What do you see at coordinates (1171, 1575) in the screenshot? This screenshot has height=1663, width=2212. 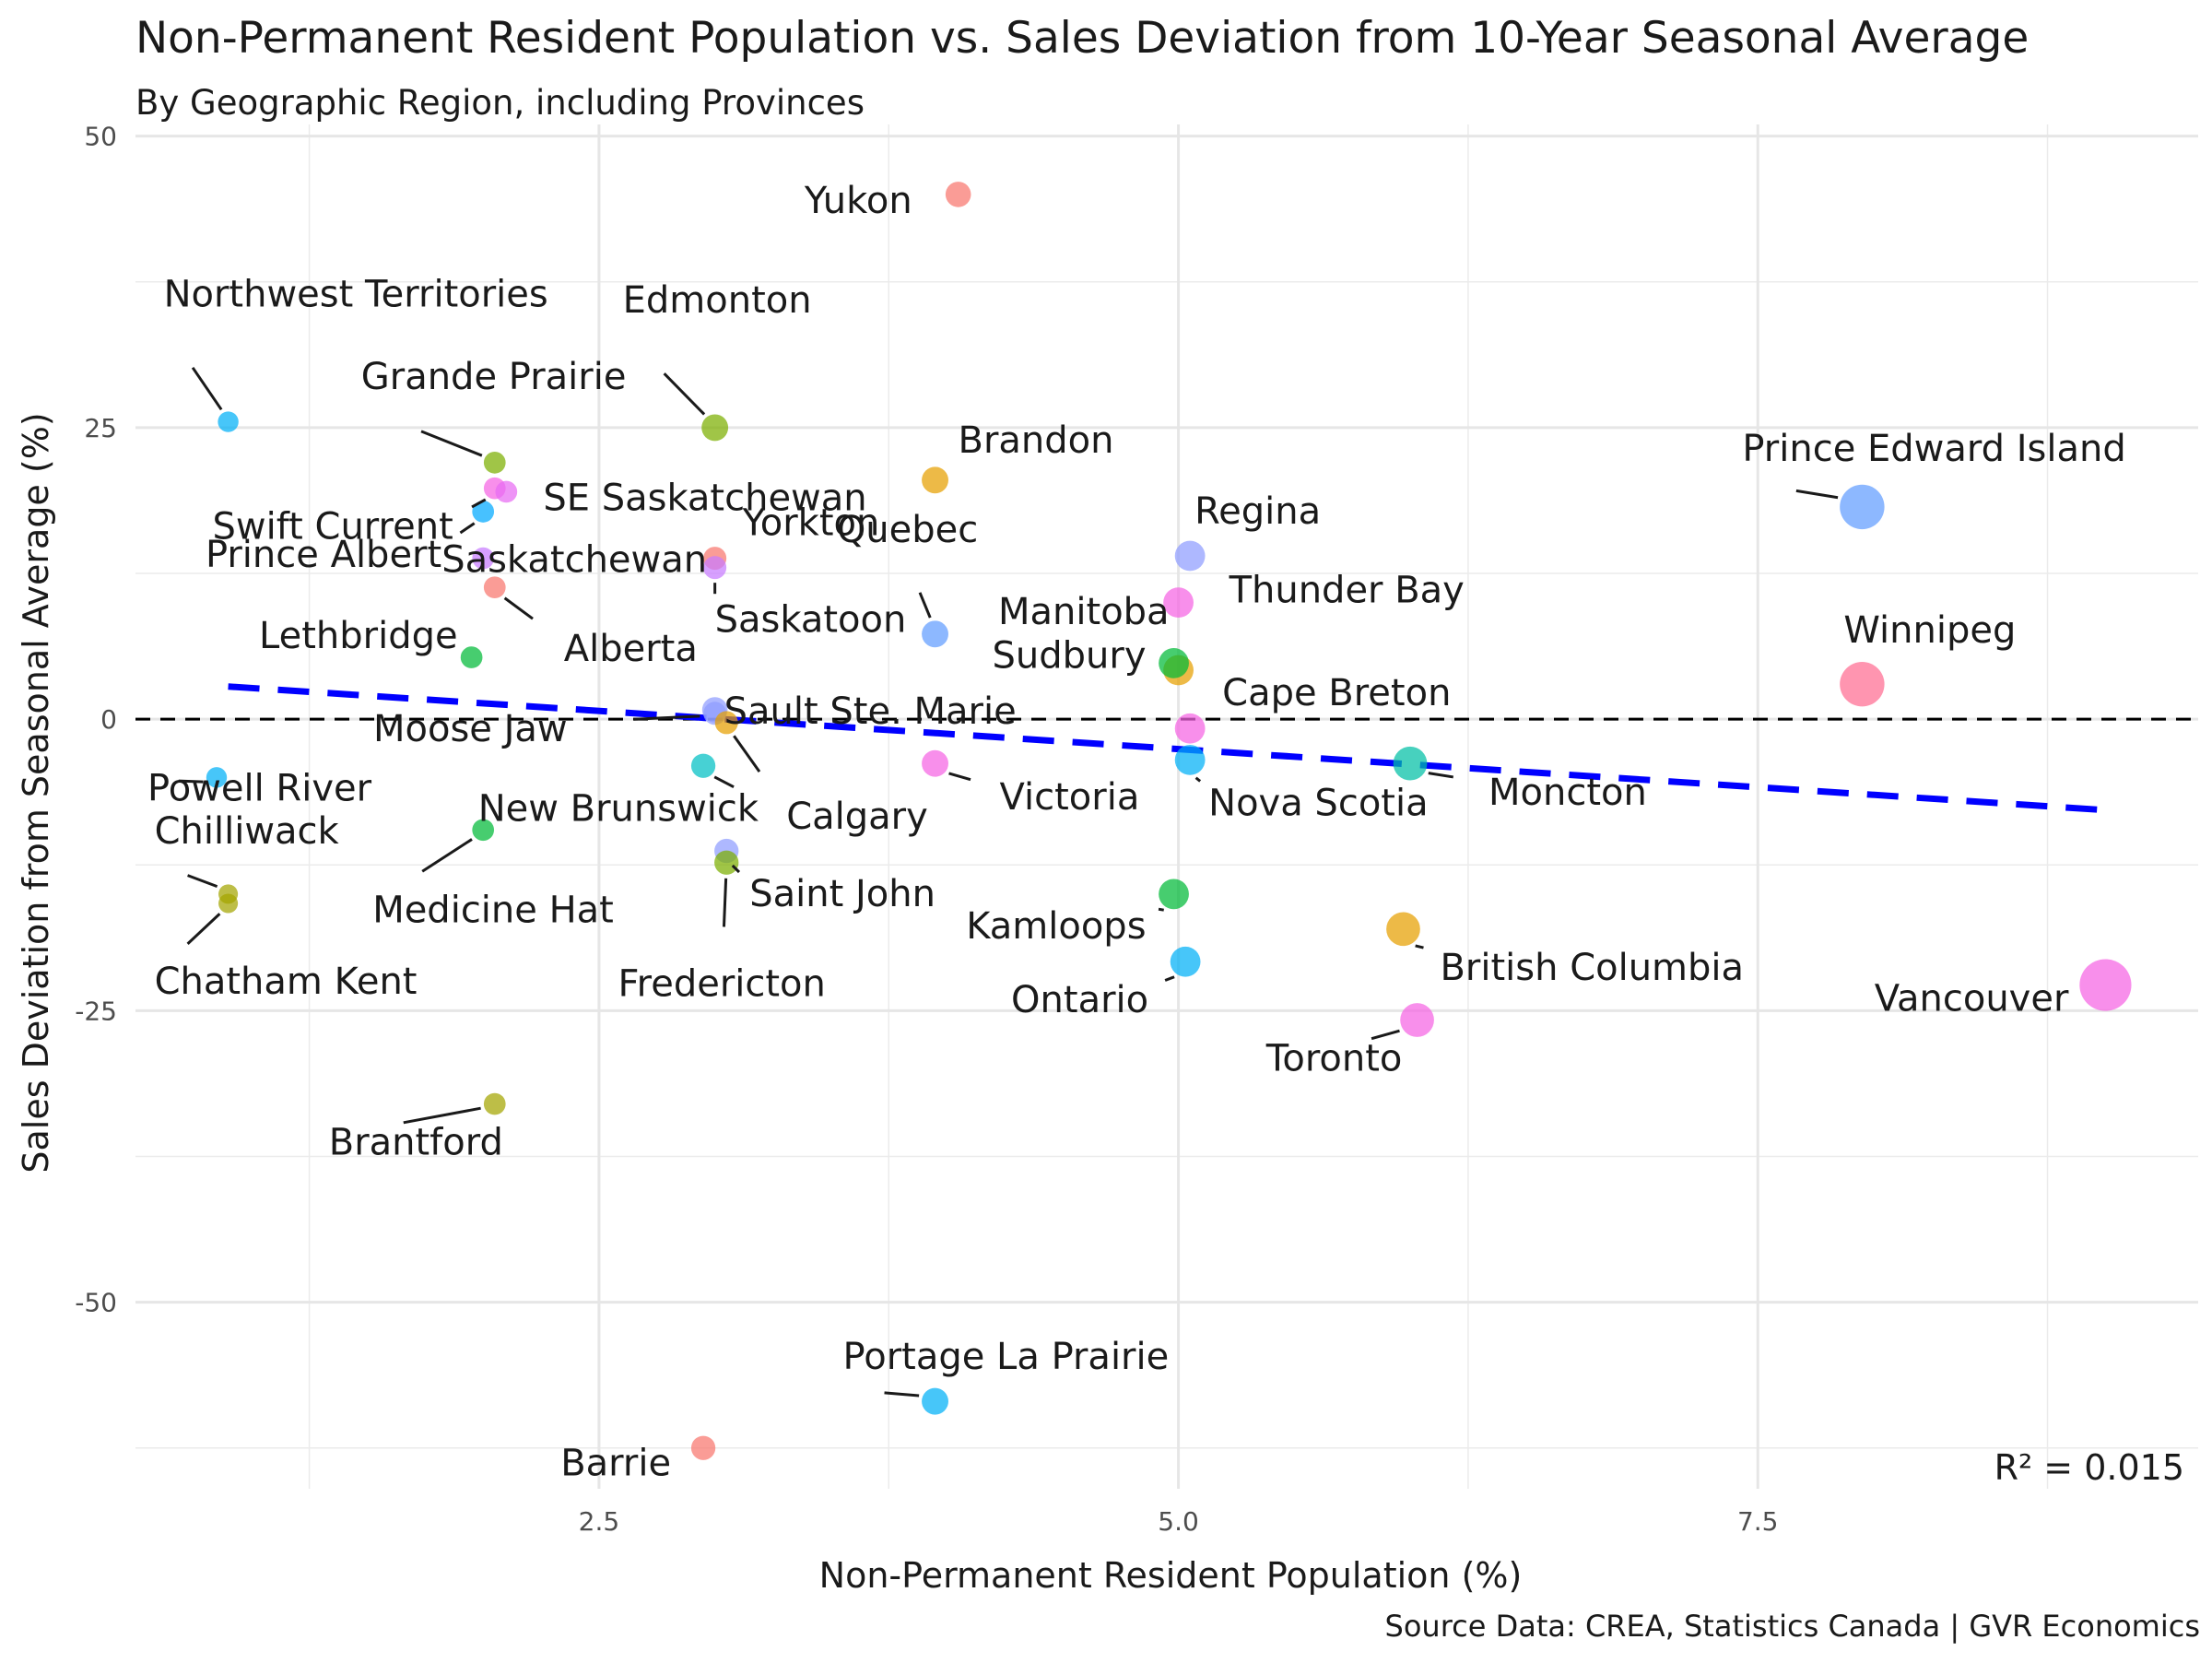 I see `x-axis-title: Non-Permanent Resident Population (%)` at bounding box center [1171, 1575].